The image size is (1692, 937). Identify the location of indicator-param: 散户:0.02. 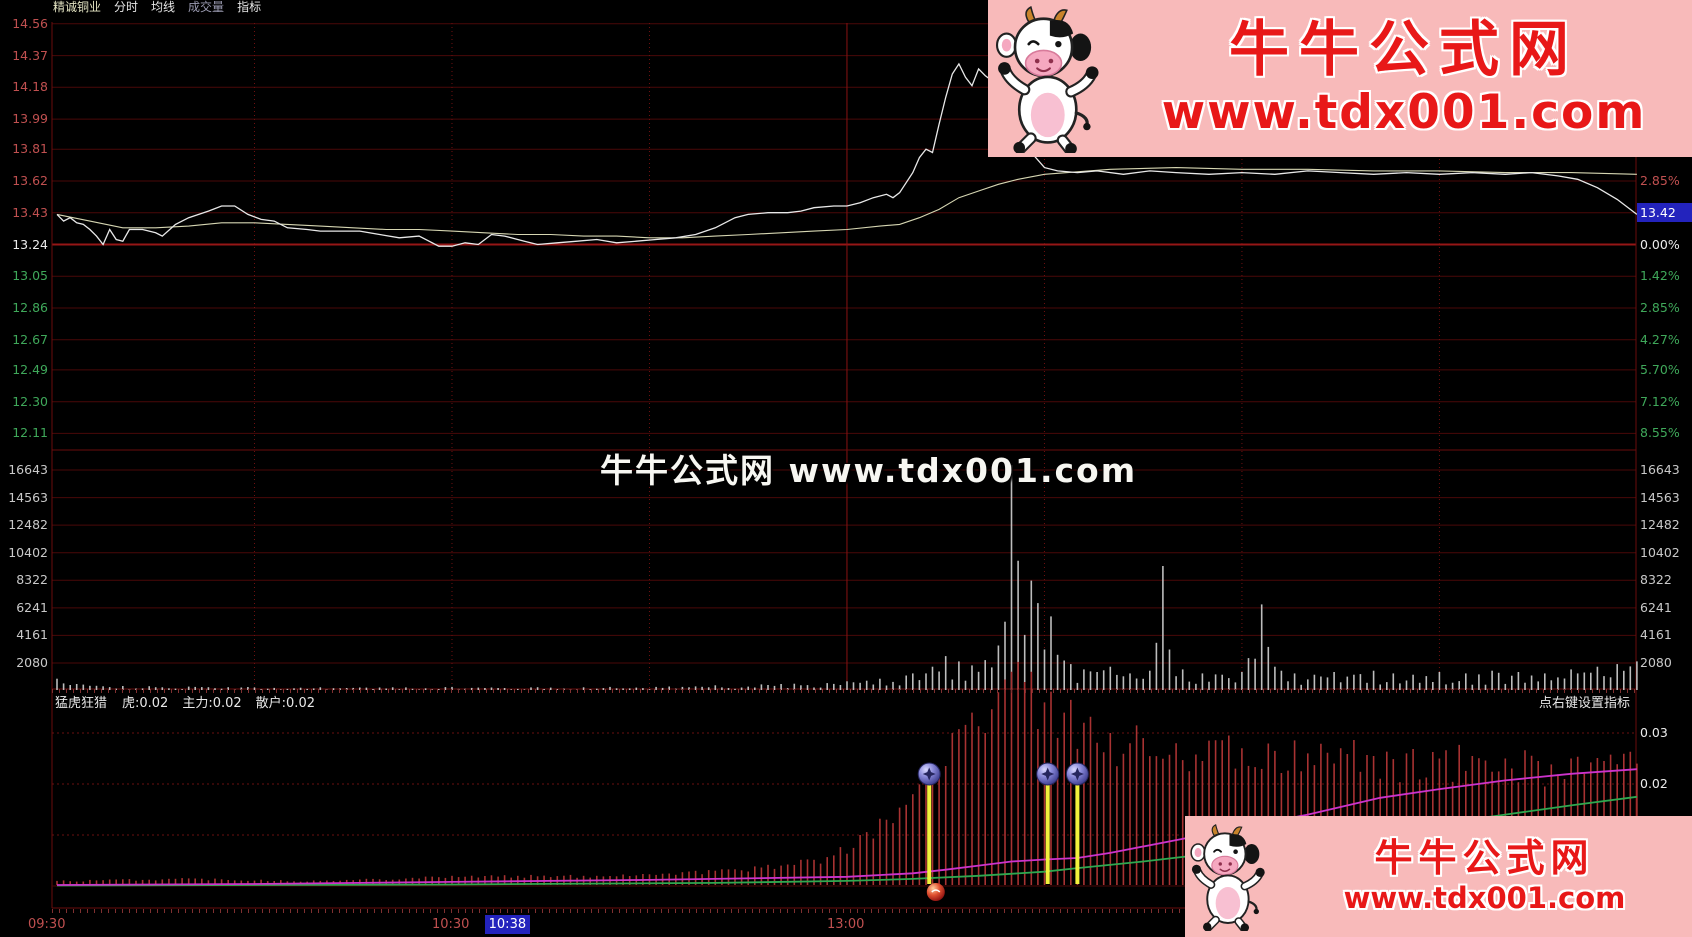
(285, 703).